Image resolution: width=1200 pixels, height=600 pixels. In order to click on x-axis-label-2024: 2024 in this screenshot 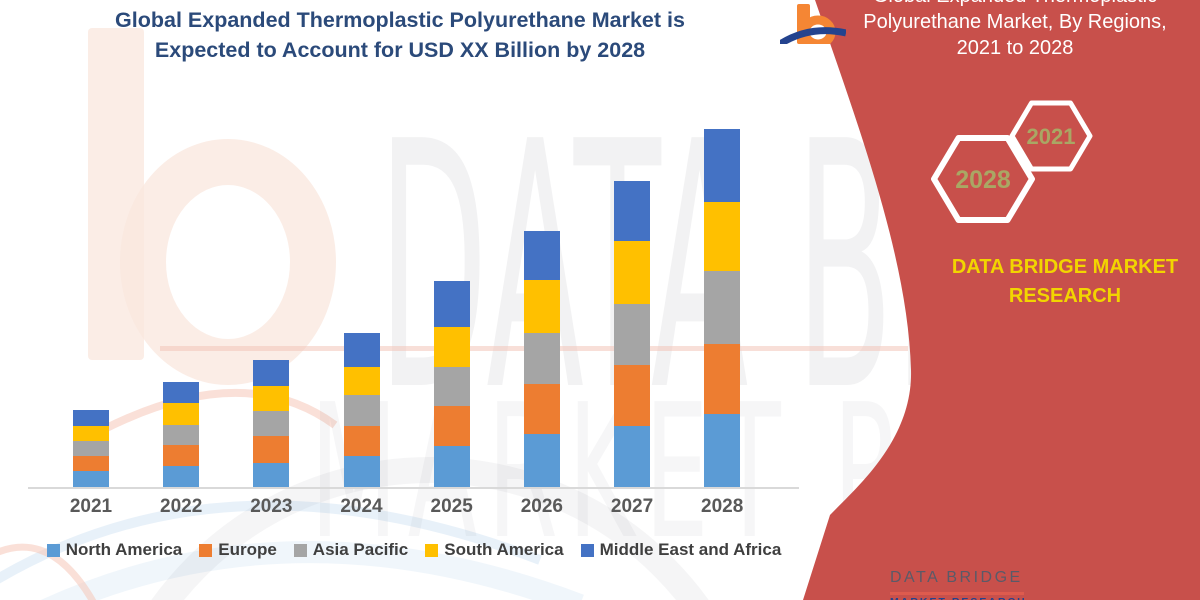, I will do `click(361, 506)`.